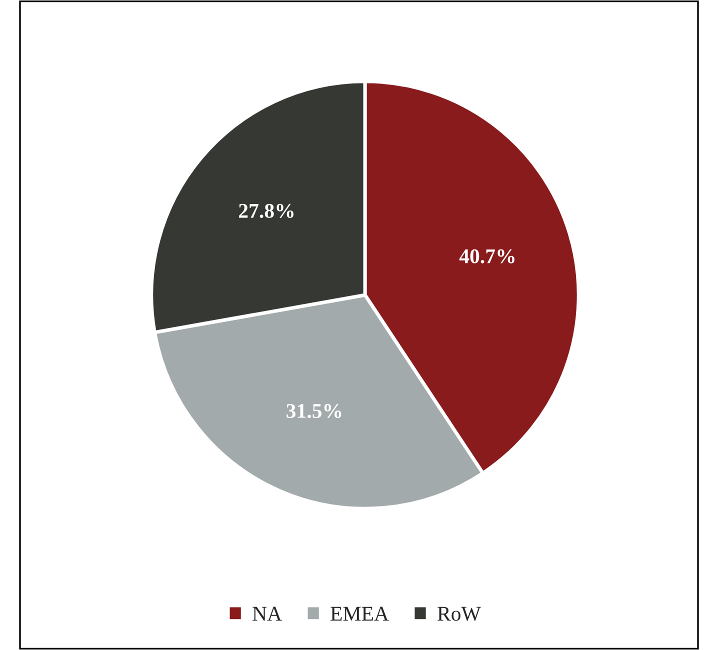 The image size is (710, 650). I want to click on legend-label: RoW, so click(459, 613).